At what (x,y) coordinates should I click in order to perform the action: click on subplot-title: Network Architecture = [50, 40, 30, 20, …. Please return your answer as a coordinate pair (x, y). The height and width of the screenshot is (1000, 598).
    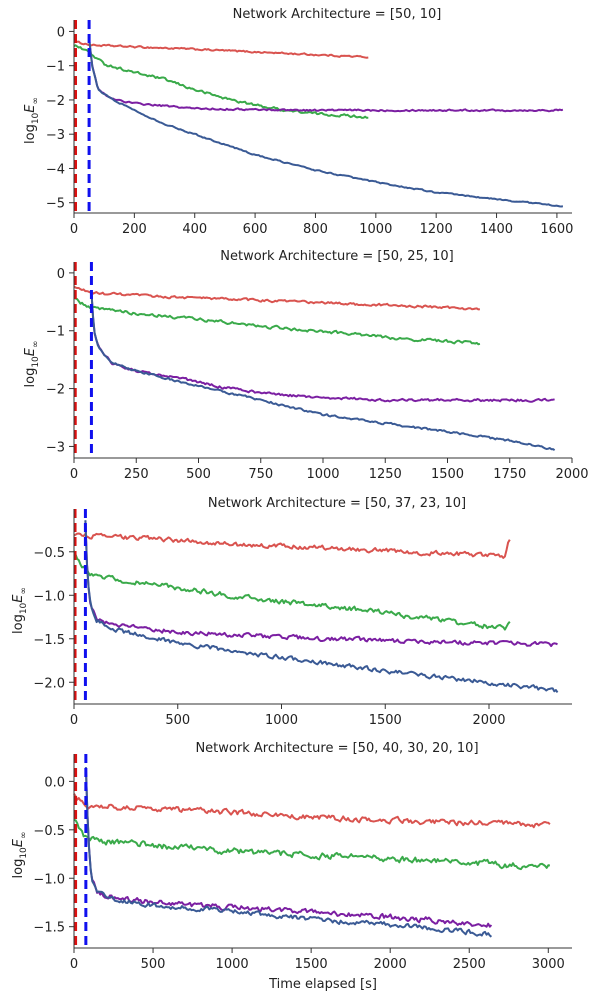
    Looking at the image, I should click on (336, 748).